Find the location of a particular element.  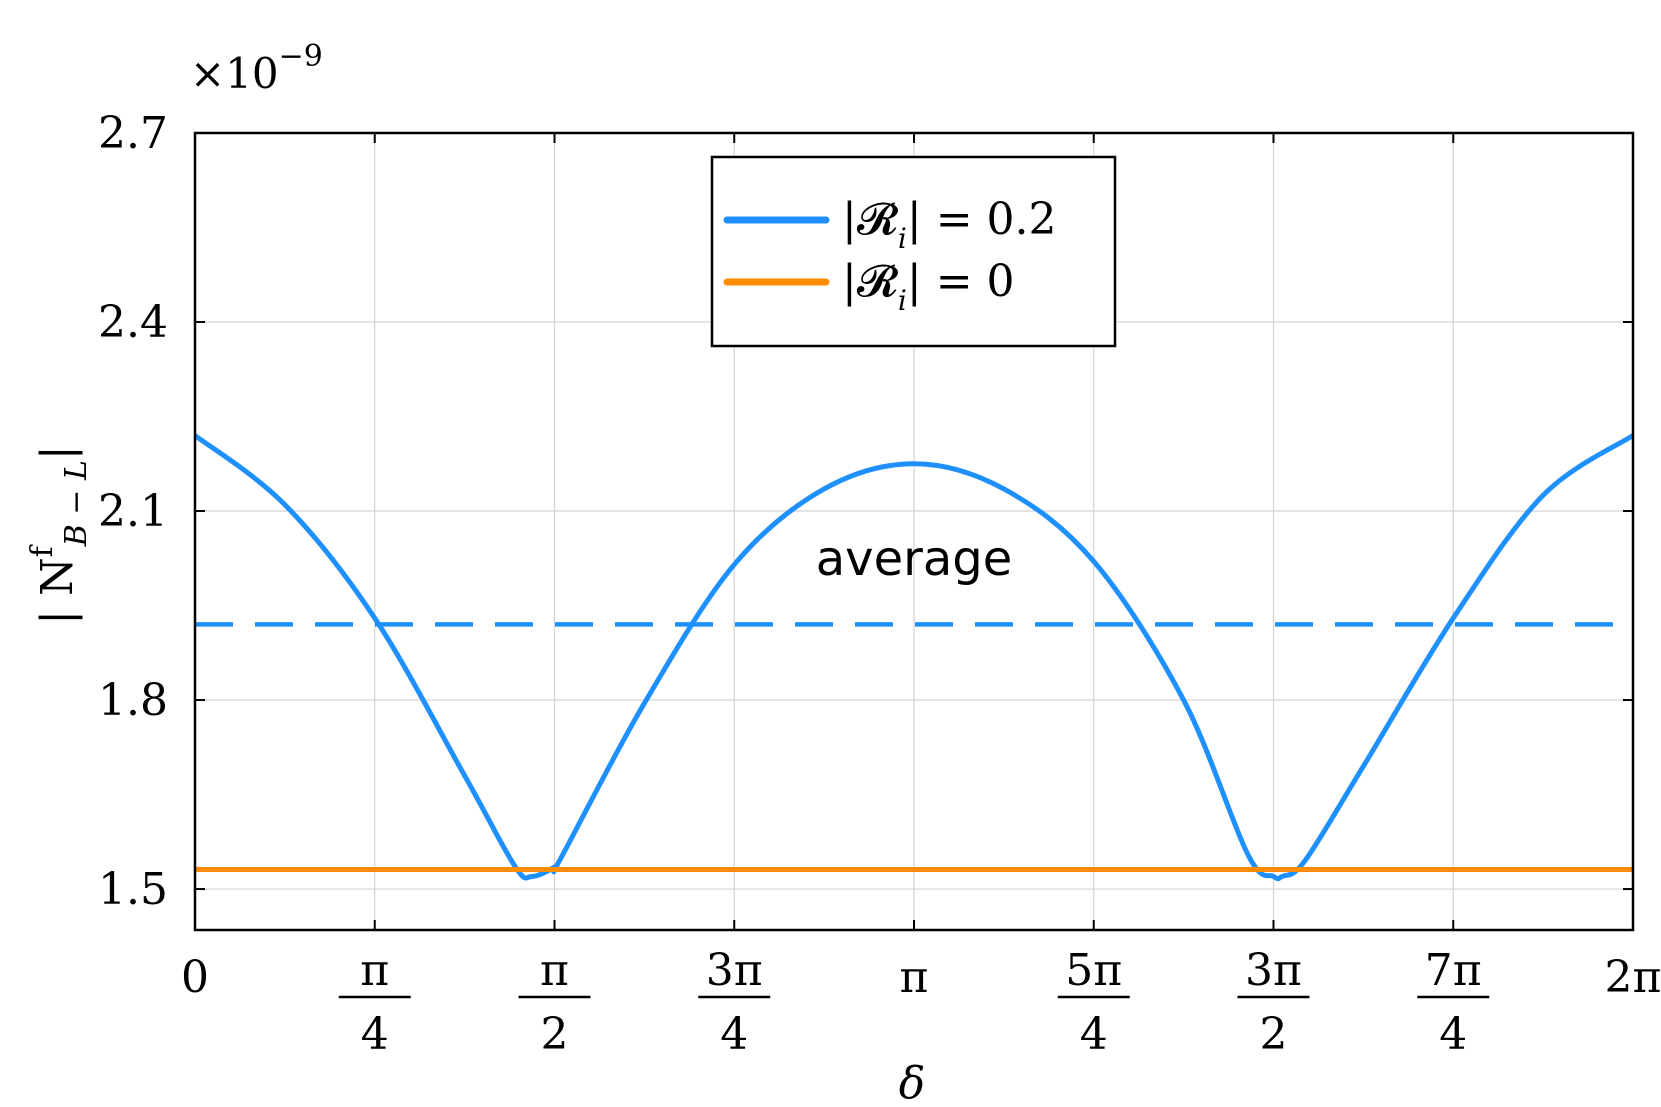

legend-box is located at coordinates (913, 251).